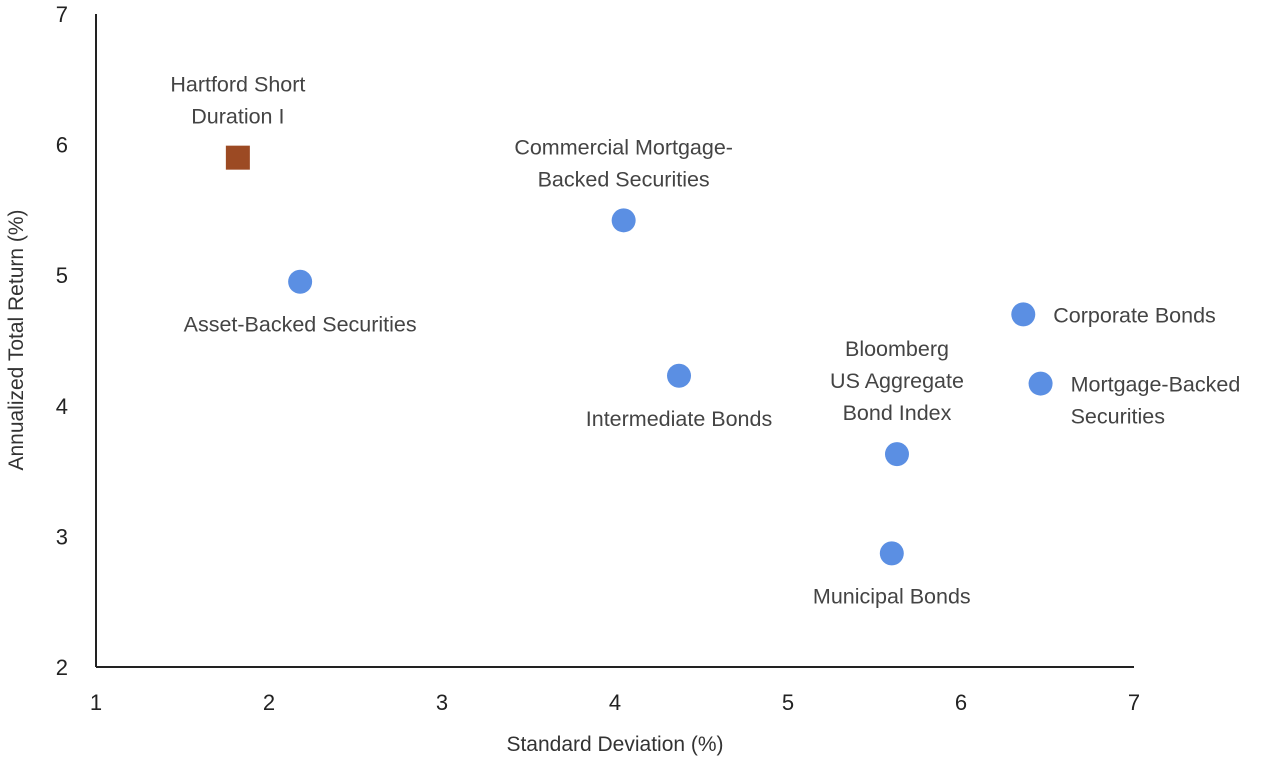 The image size is (1280, 763). Describe the element at coordinates (16, 339) in the screenshot. I see `y-axis-title: Annualized Total Return (%)` at that location.